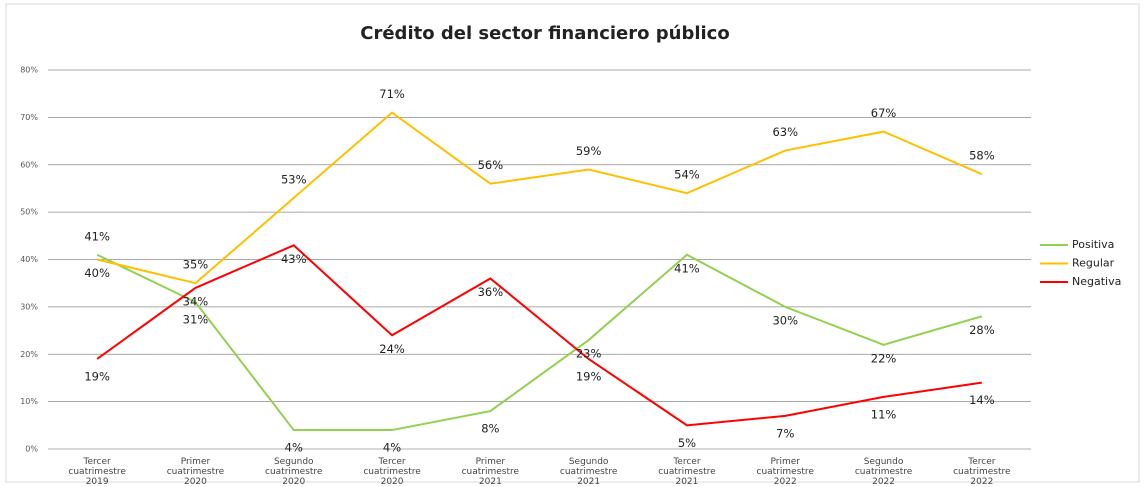 This screenshot has width=1145, height=487. Describe the element at coordinates (1096, 281) in the screenshot. I see `legend-label: Negativa` at that location.